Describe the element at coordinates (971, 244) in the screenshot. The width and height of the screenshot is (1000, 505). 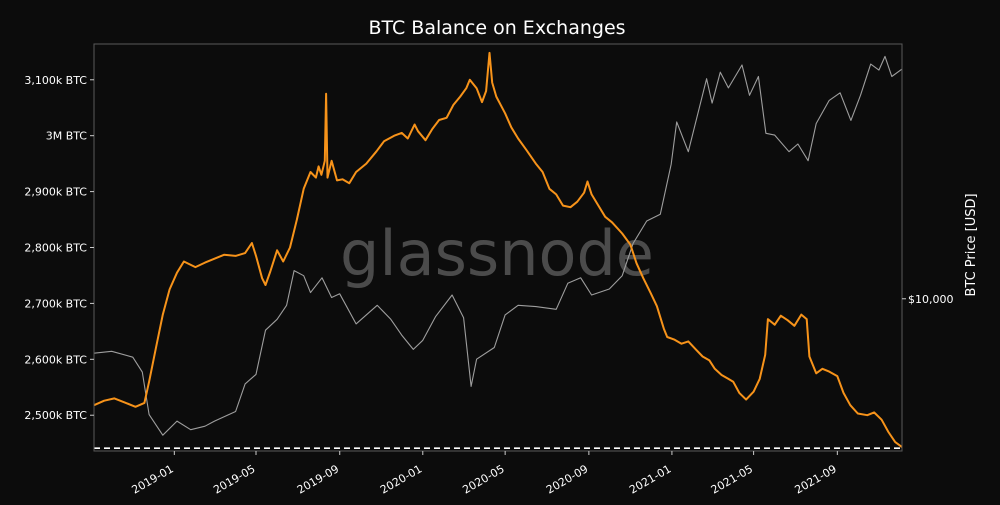
I see `right-axis-title: BTC Price [USD]` at that location.